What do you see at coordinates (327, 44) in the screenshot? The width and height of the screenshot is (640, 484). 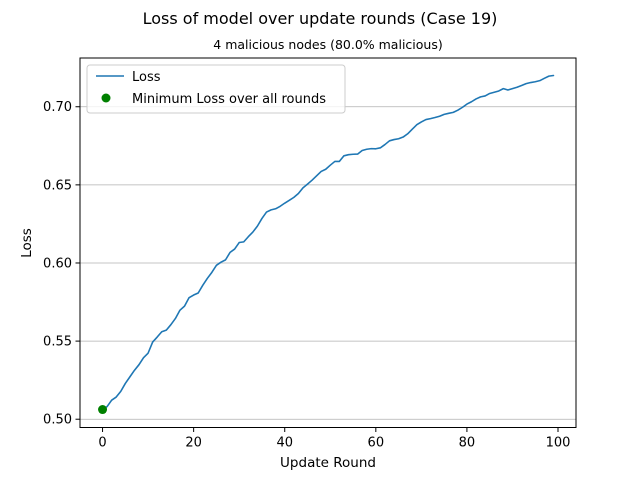 I see `chart-subtitle: 4 malicious nodes (80.0% malicious)` at bounding box center [327, 44].